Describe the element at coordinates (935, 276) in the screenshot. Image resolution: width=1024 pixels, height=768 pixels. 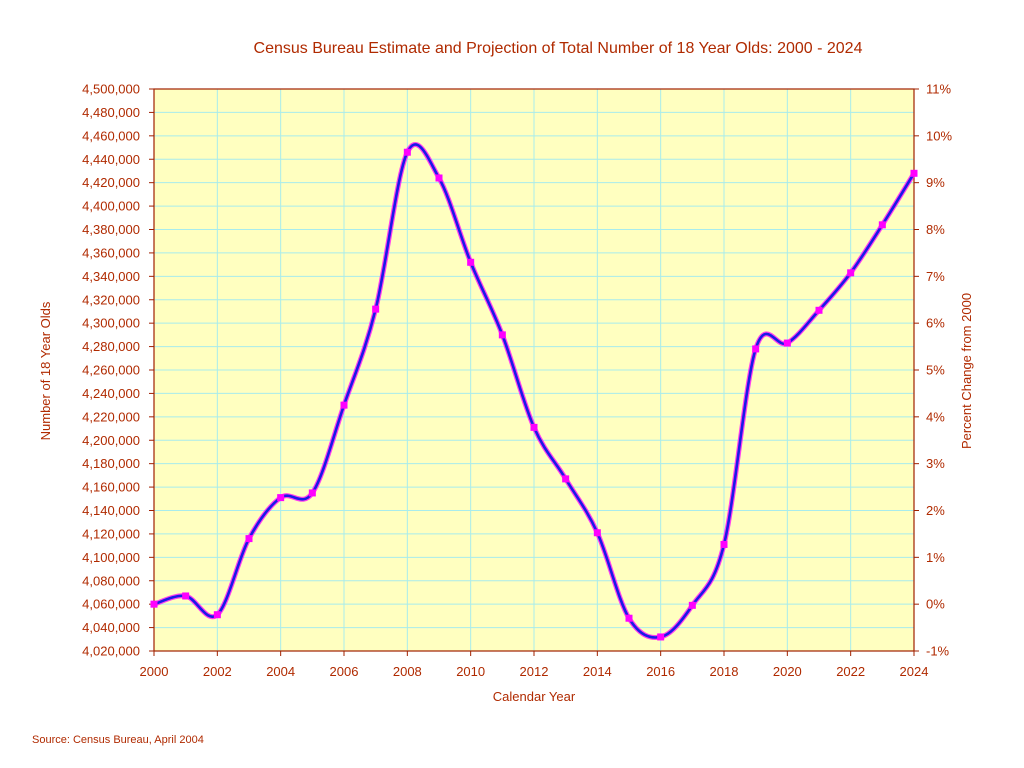
I see `y2-tick-label: 7%` at that location.